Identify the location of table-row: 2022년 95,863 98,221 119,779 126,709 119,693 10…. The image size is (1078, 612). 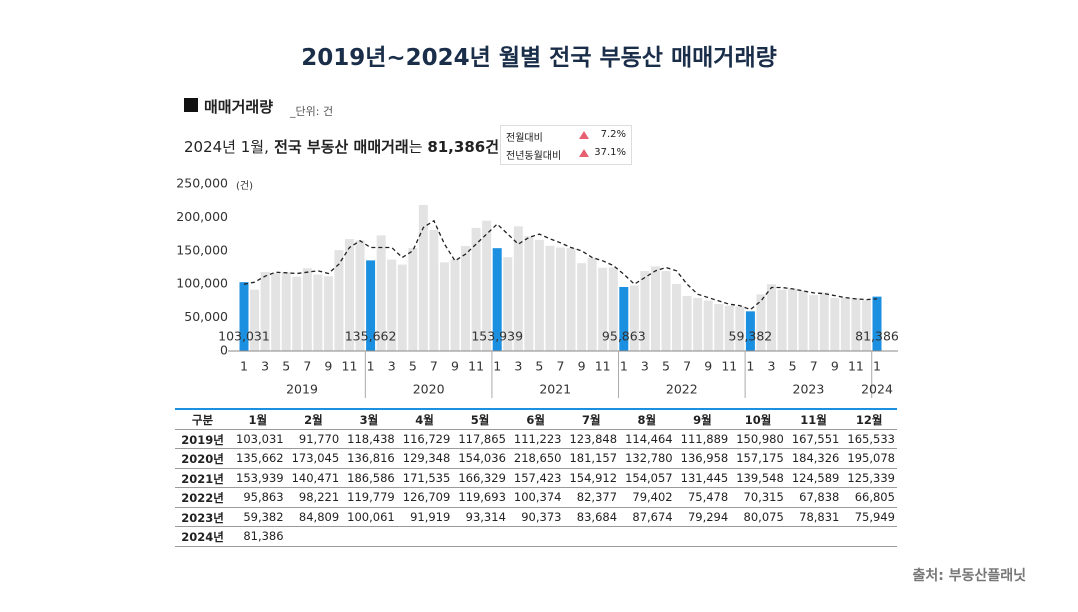
(536, 498).